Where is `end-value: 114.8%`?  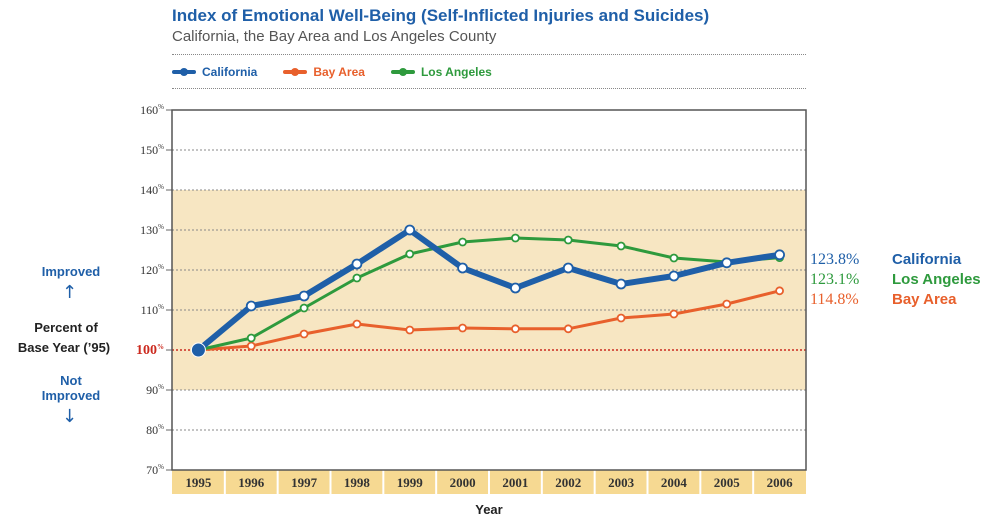
end-value: 114.8% is located at coordinates (834, 299).